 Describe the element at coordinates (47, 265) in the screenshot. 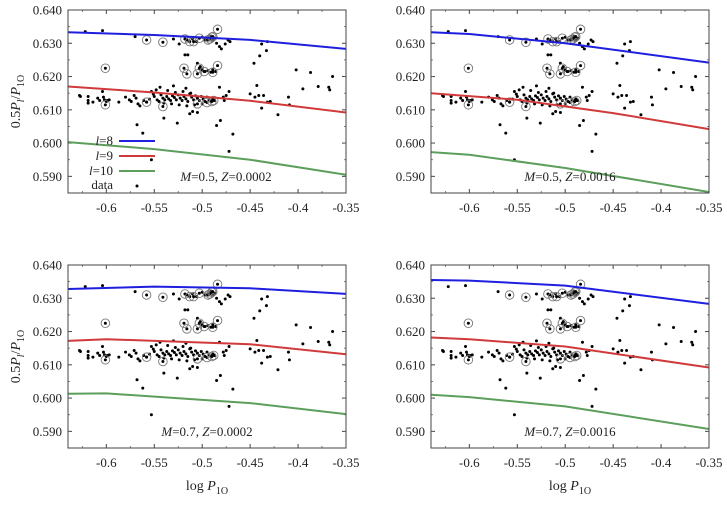

I see `y-tick-label: 0.640` at that location.